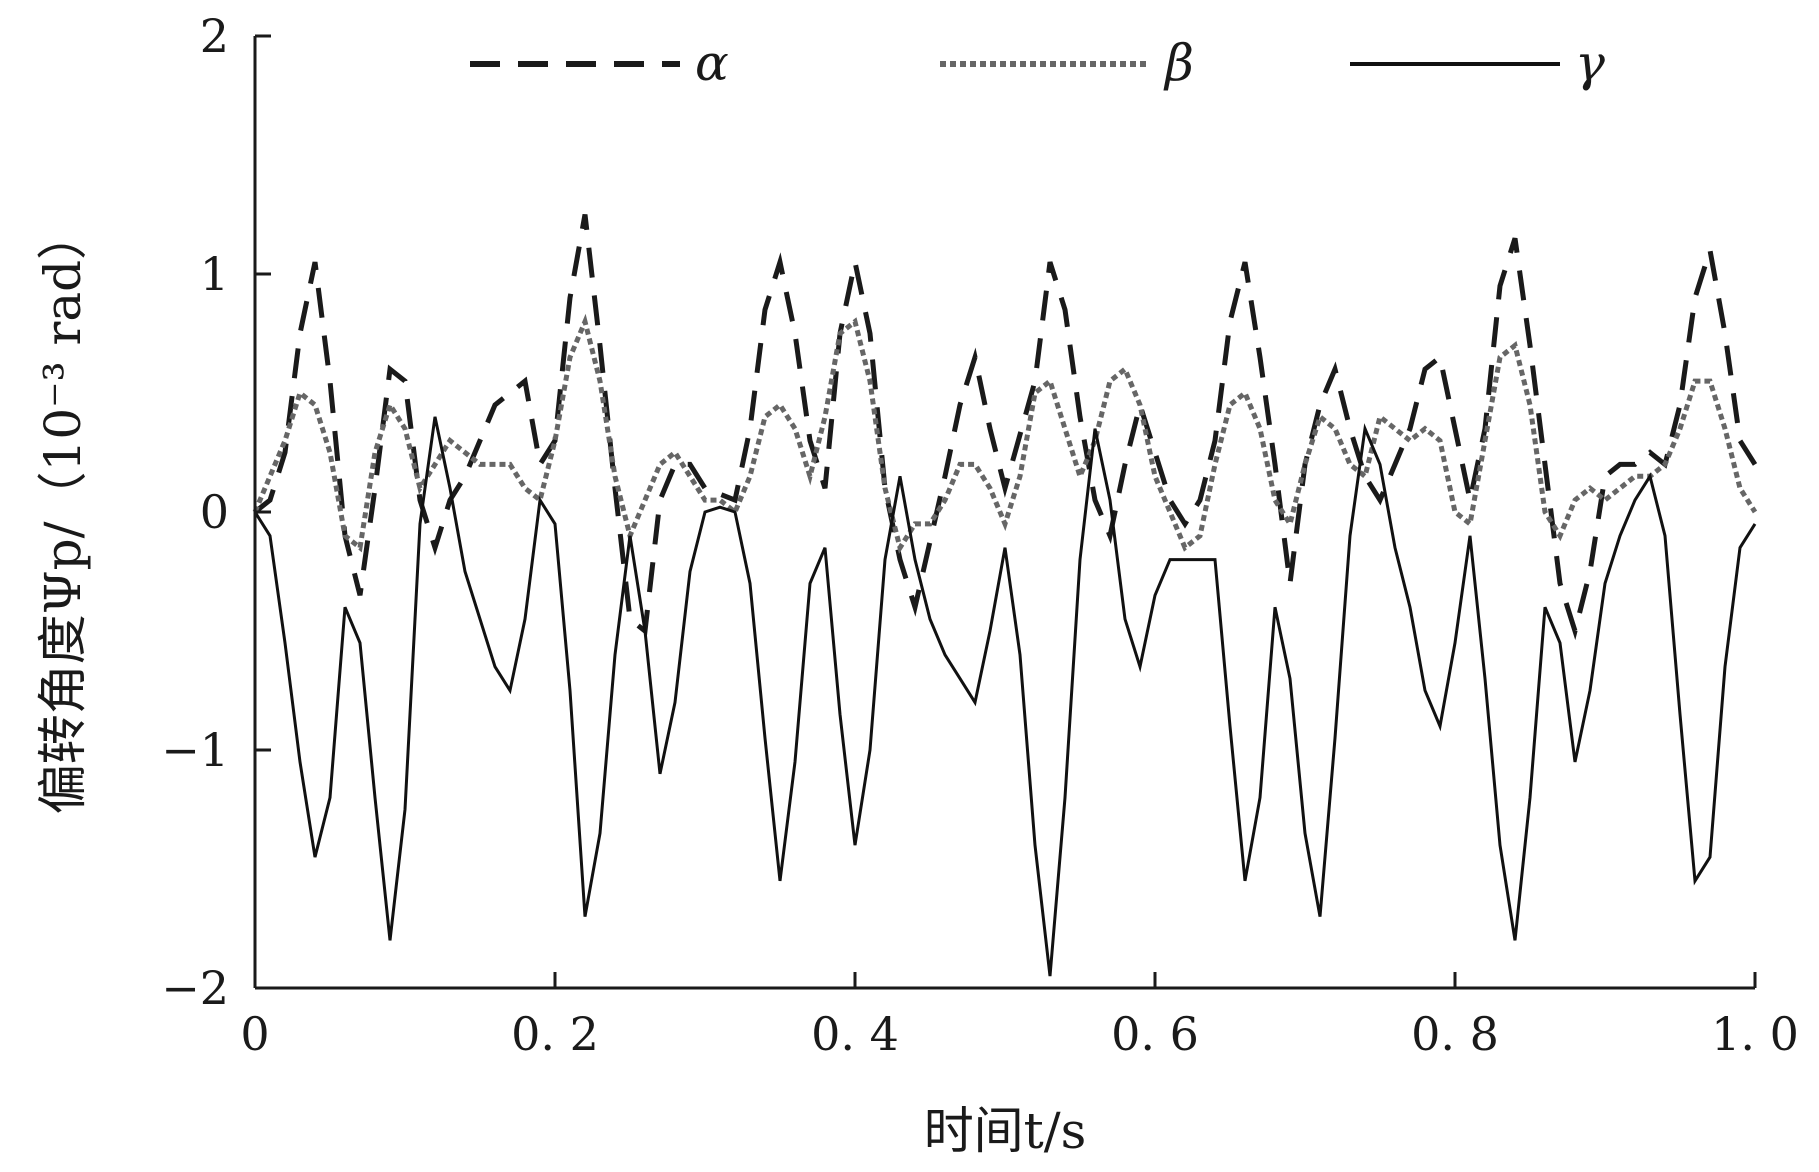 Image resolution: width=1819 pixels, height=1172 pixels. What do you see at coordinates (63, 512) in the screenshot?
I see `y-axis-title: 偏转角度Ψp/（10⁻³ rad）` at bounding box center [63, 512].